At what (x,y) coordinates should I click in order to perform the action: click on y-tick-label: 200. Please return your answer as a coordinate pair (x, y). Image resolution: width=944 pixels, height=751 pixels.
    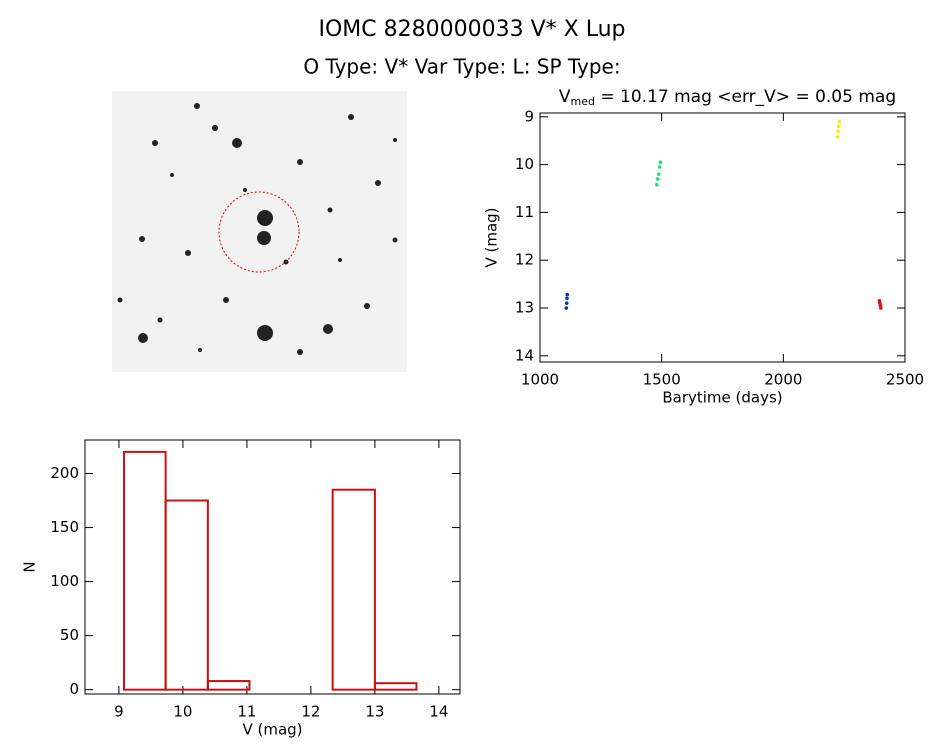
    Looking at the image, I should click on (64, 473).